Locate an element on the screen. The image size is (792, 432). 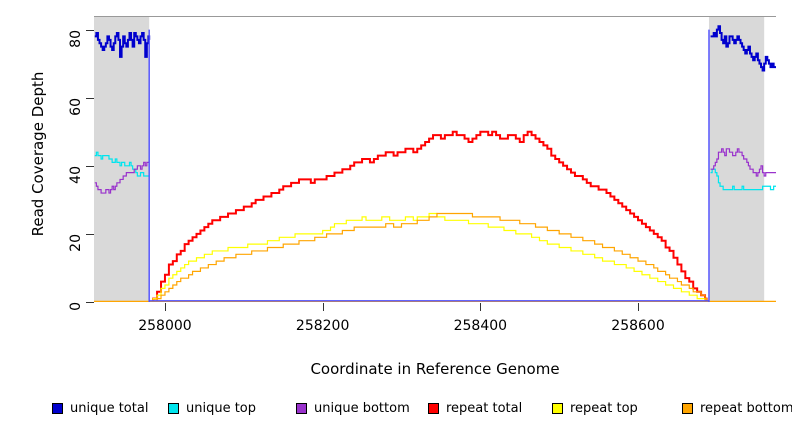
series-unique-top is located at coordinates (435, 171).